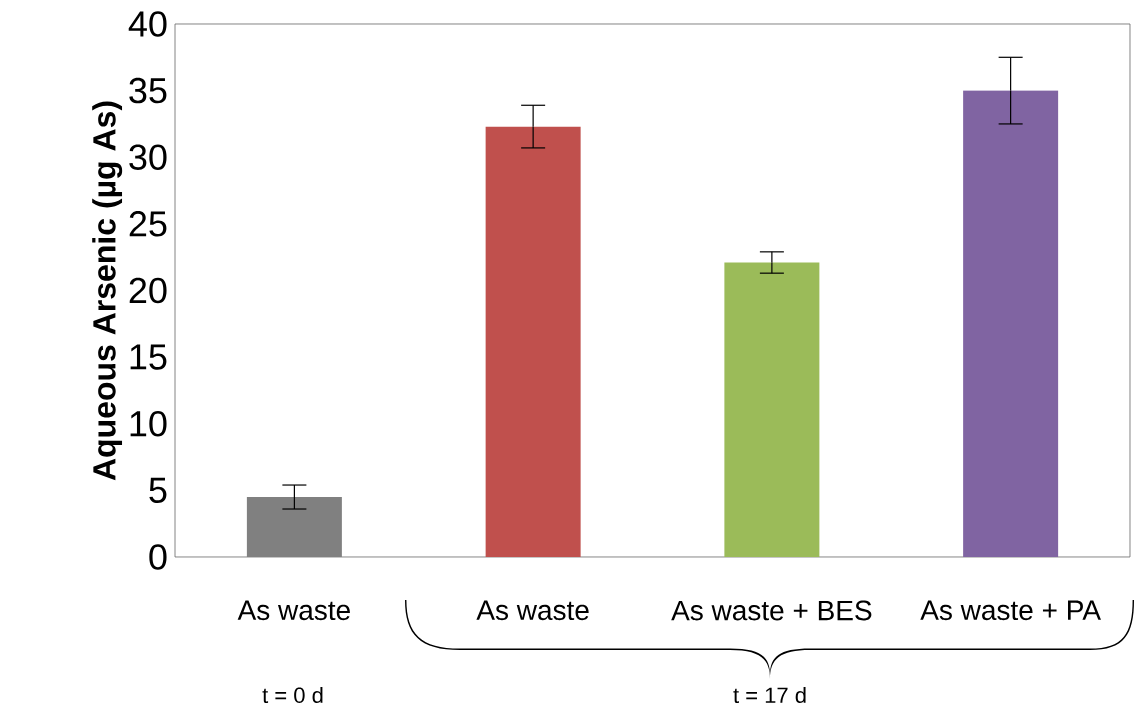  What do you see at coordinates (771, 610) in the screenshot?
I see `x-tick-label: As waste + BES` at bounding box center [771, 610].